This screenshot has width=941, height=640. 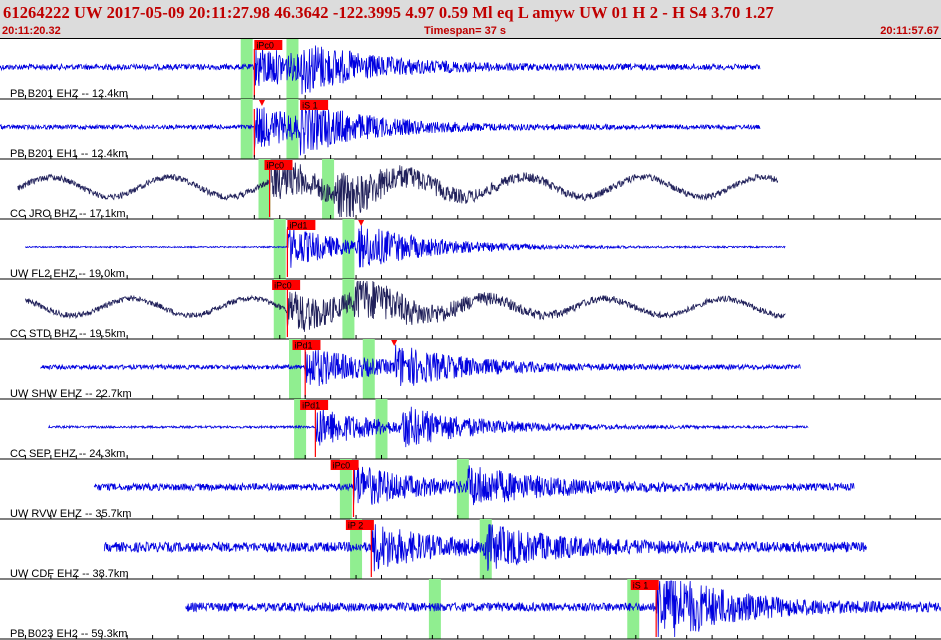 What do you see at coordinates (71, 394) in the screenshot?
I see `station-label: UW SHW EHZ -- 22.7km` at bounding box center [71, 394].